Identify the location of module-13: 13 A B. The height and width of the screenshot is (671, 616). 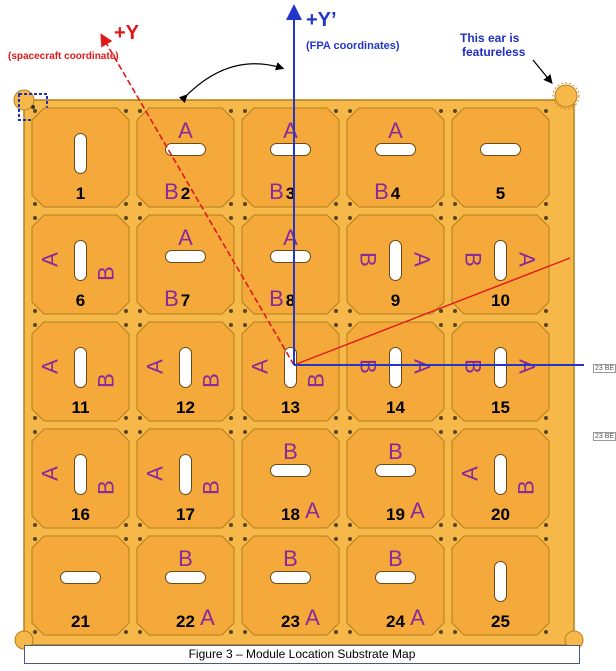
(290, 371).